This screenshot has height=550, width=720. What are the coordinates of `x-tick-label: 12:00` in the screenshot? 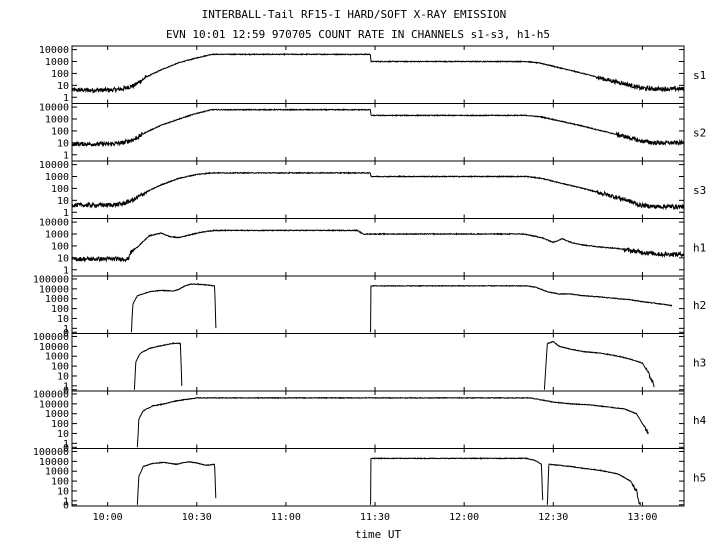 It's located at (464, 517).